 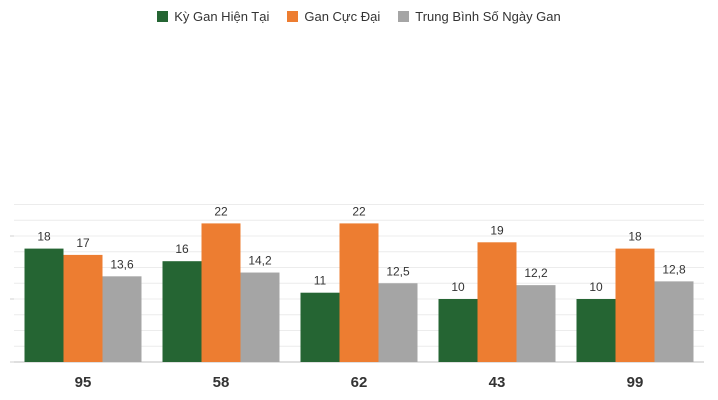 I want to click on data-label-99-series-2: 12,8, so click(x=674, y=269).